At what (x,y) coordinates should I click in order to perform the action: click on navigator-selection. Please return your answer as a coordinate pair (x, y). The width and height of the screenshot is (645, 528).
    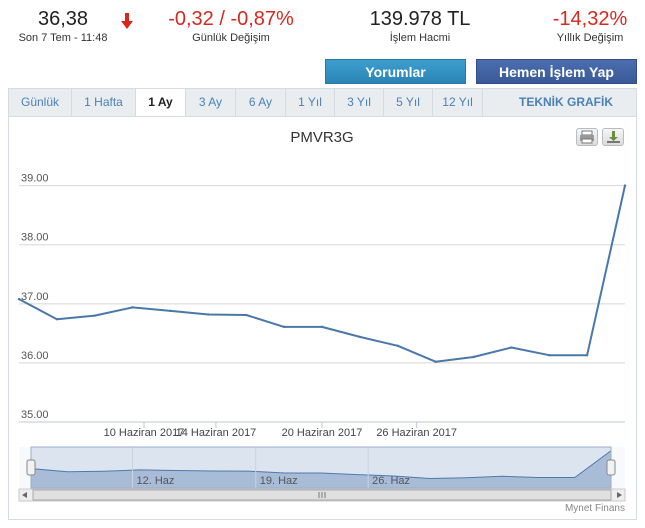
    Looking at the image, I should click on (321, 467).